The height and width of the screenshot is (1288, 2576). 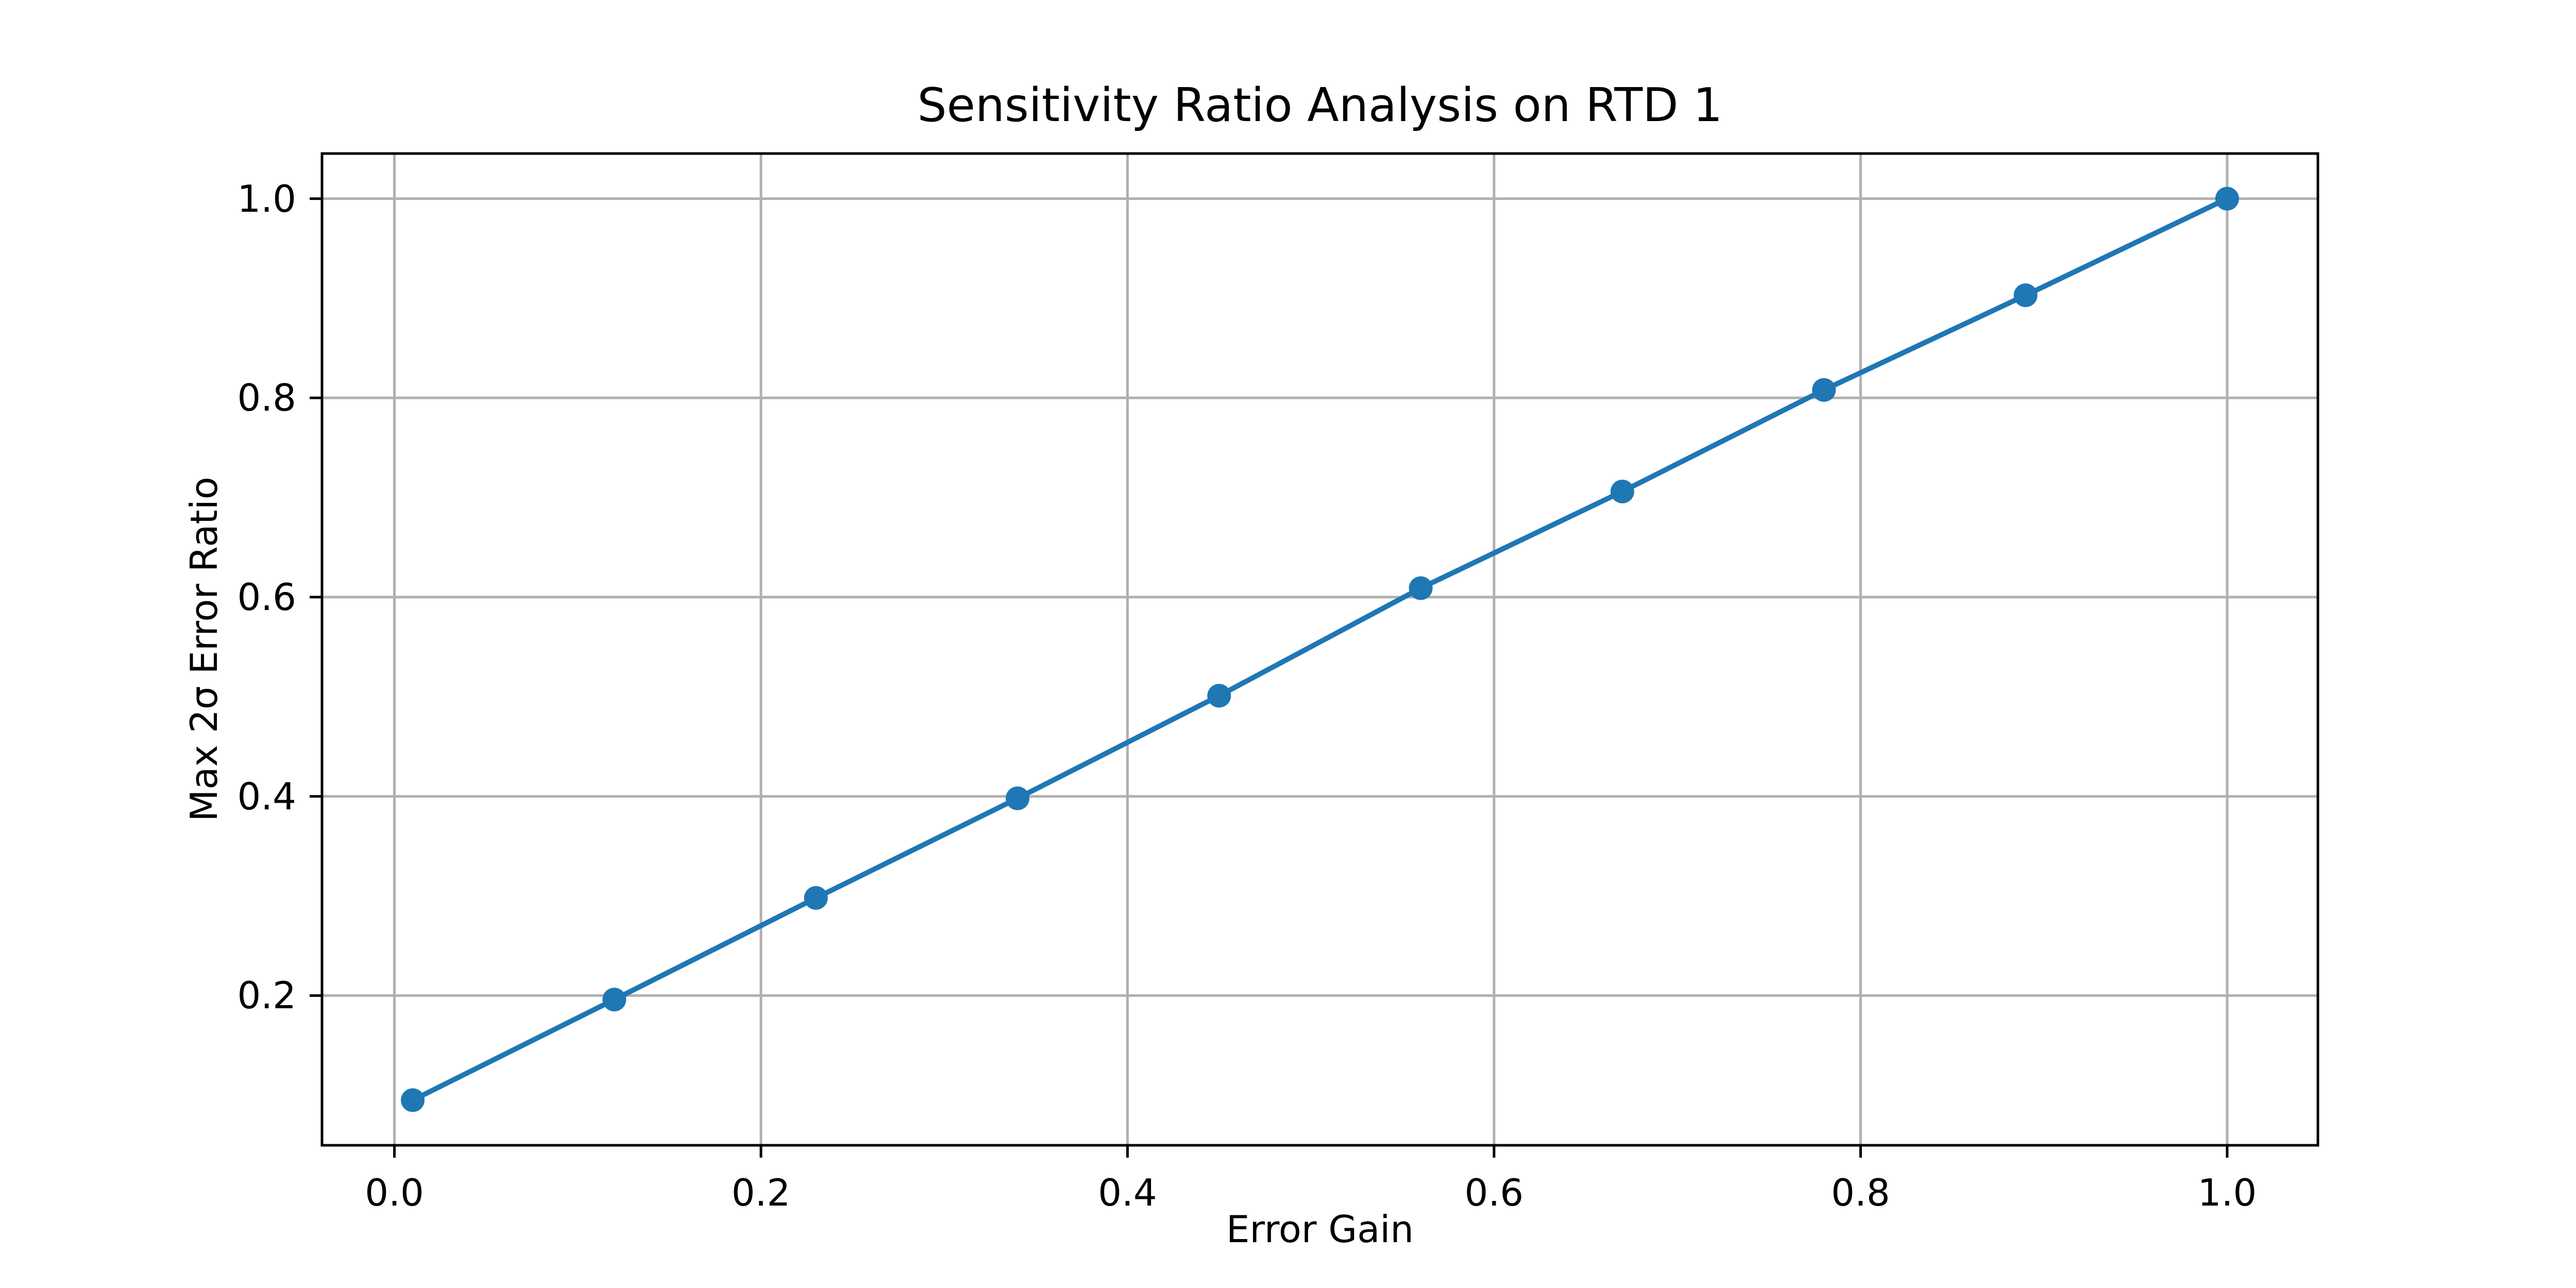 I want to click on x-tick-label: 0.8, so click(x=1860, y=1192).